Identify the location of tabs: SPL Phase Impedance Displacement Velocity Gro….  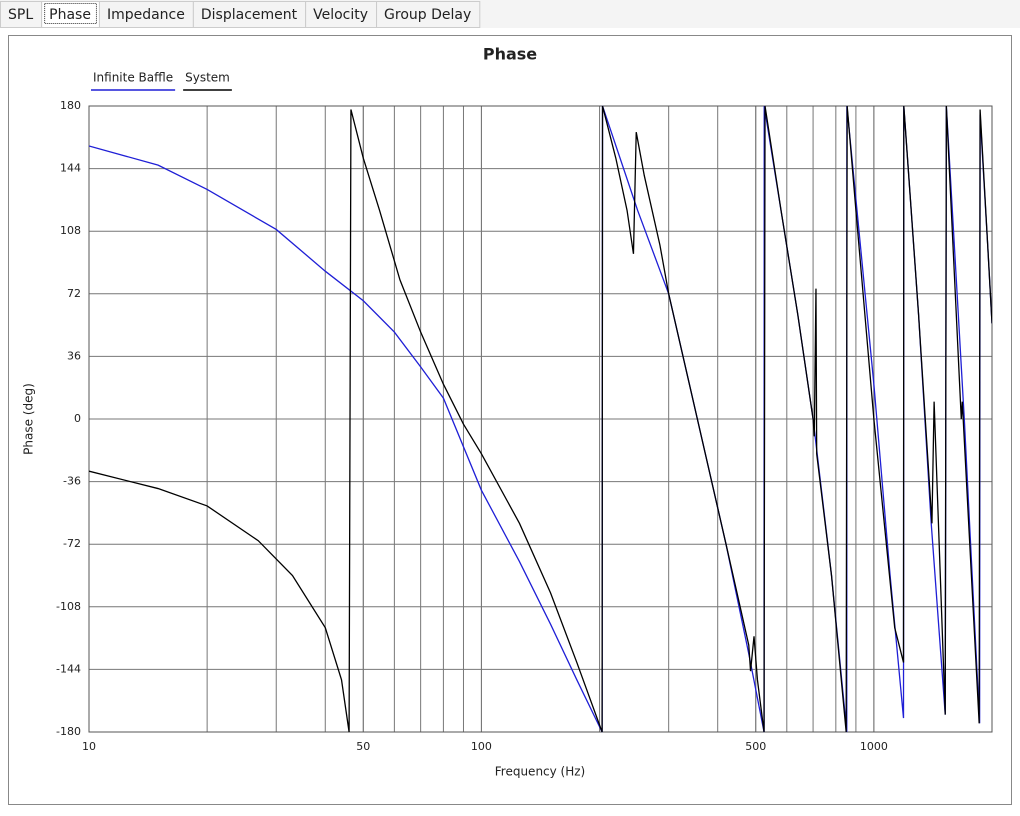
(240, 14).